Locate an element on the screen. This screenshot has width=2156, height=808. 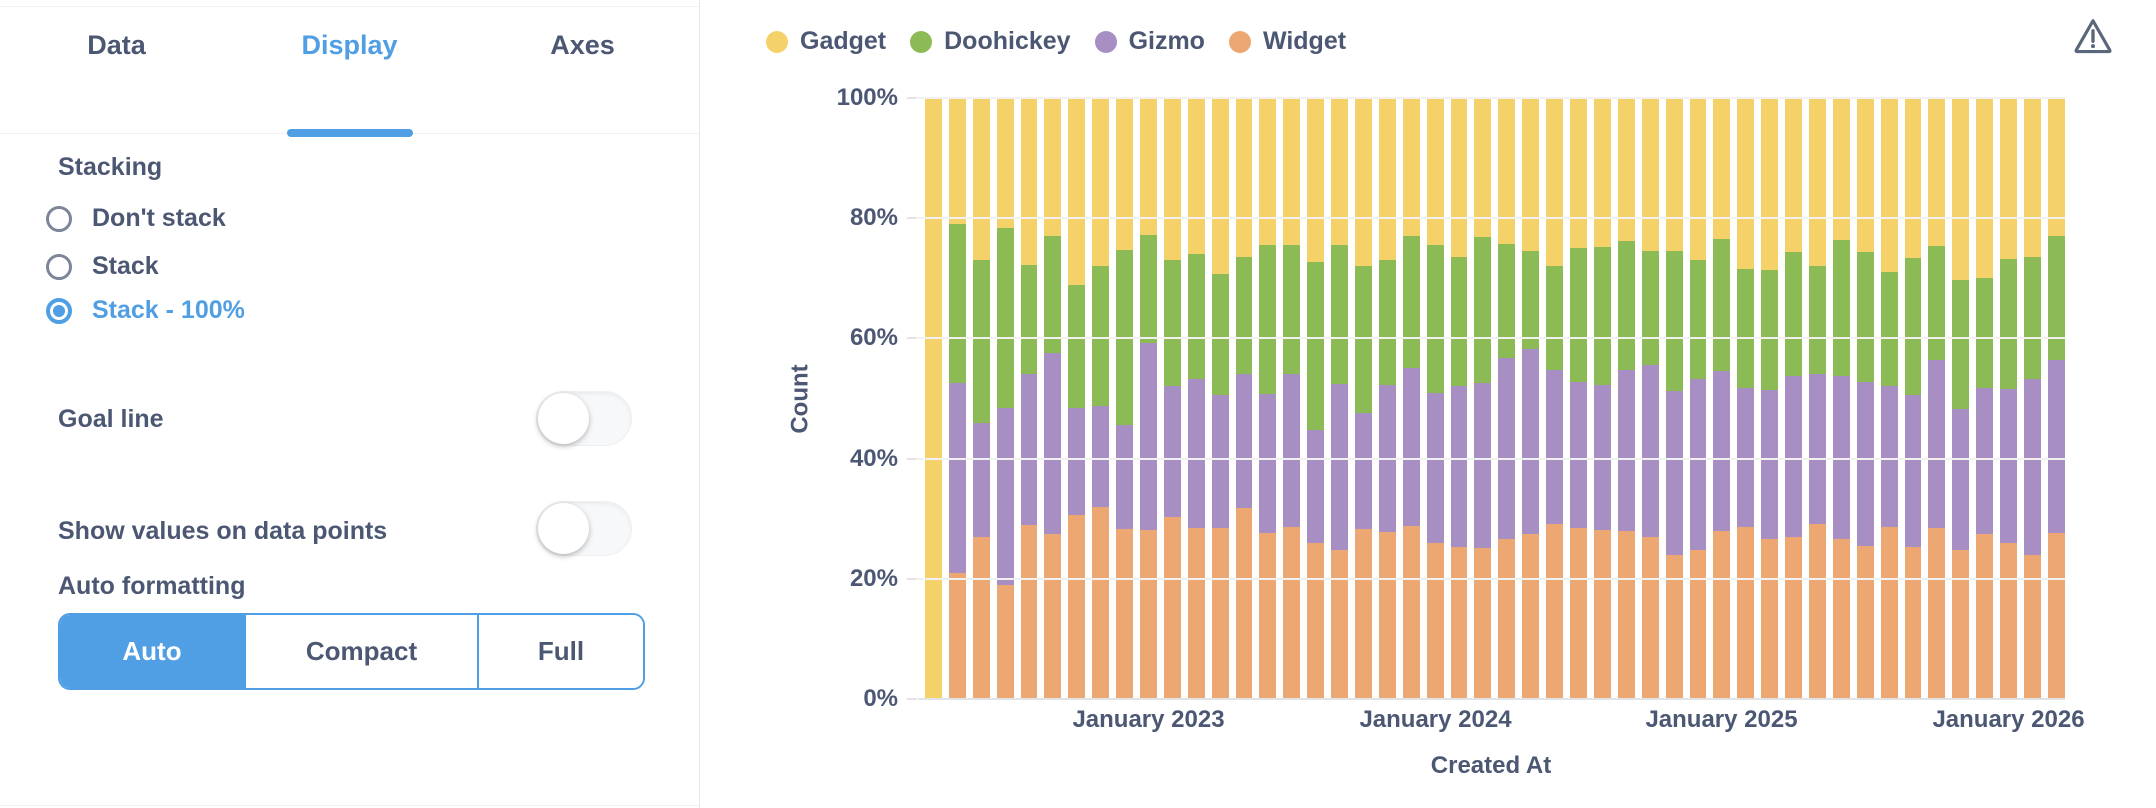
legend-item-doohickey: Doohickey is located at coordinates (990, 41).